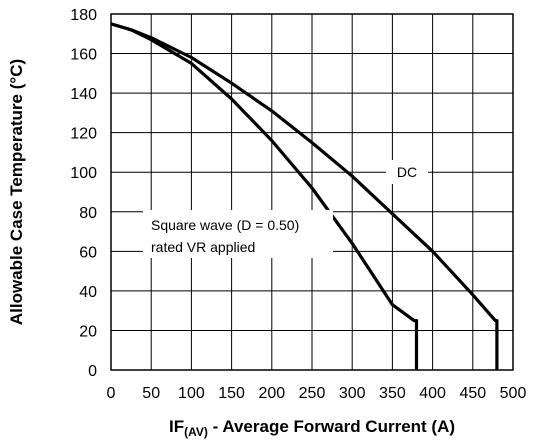 This screenshot has height=446, width=543. Describe the element at coordinates (513, 393) in the screenshot. I see `x-tick-label: 500` at that location.